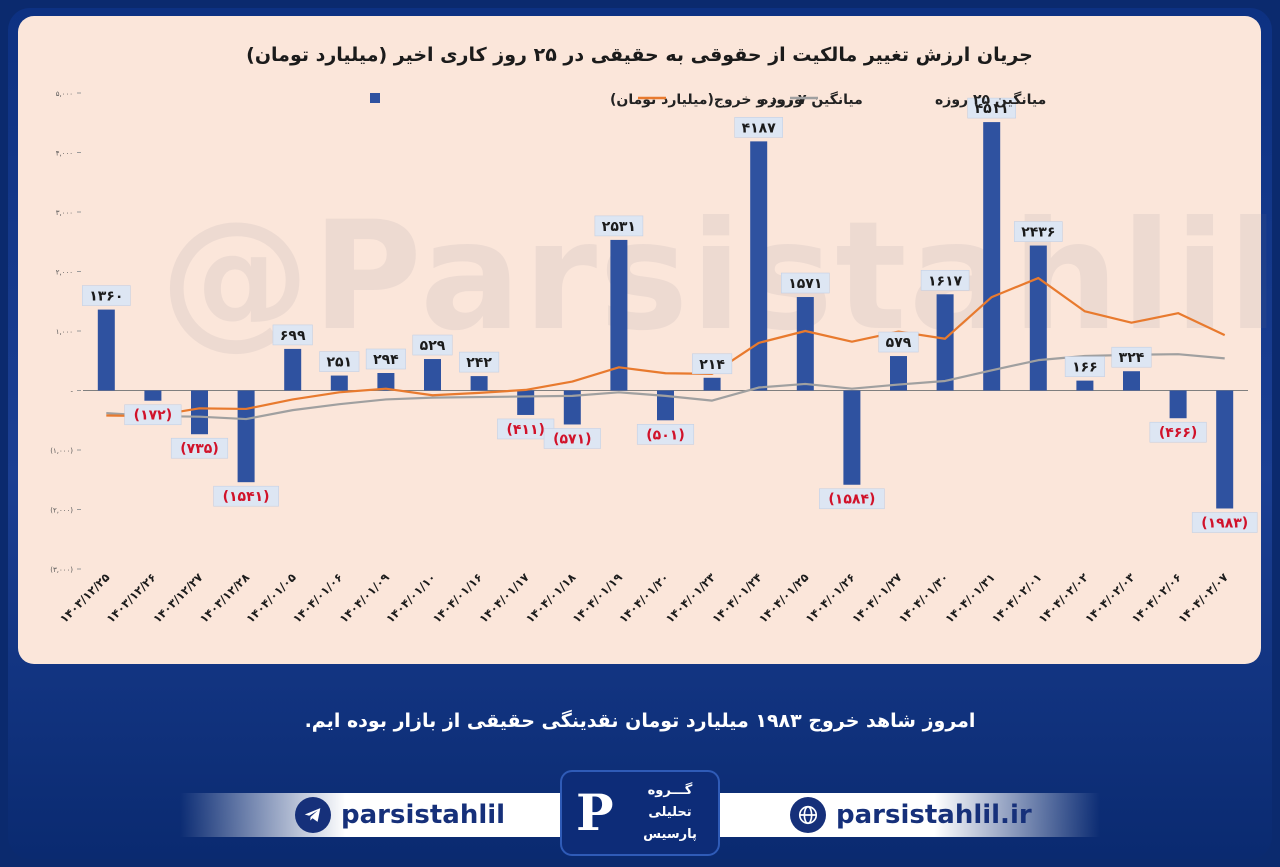 Image resolution: width=1280 pixels, height=867 pixels. I want to click on data-label: ۲۴۳۶, so click(1038, 231).